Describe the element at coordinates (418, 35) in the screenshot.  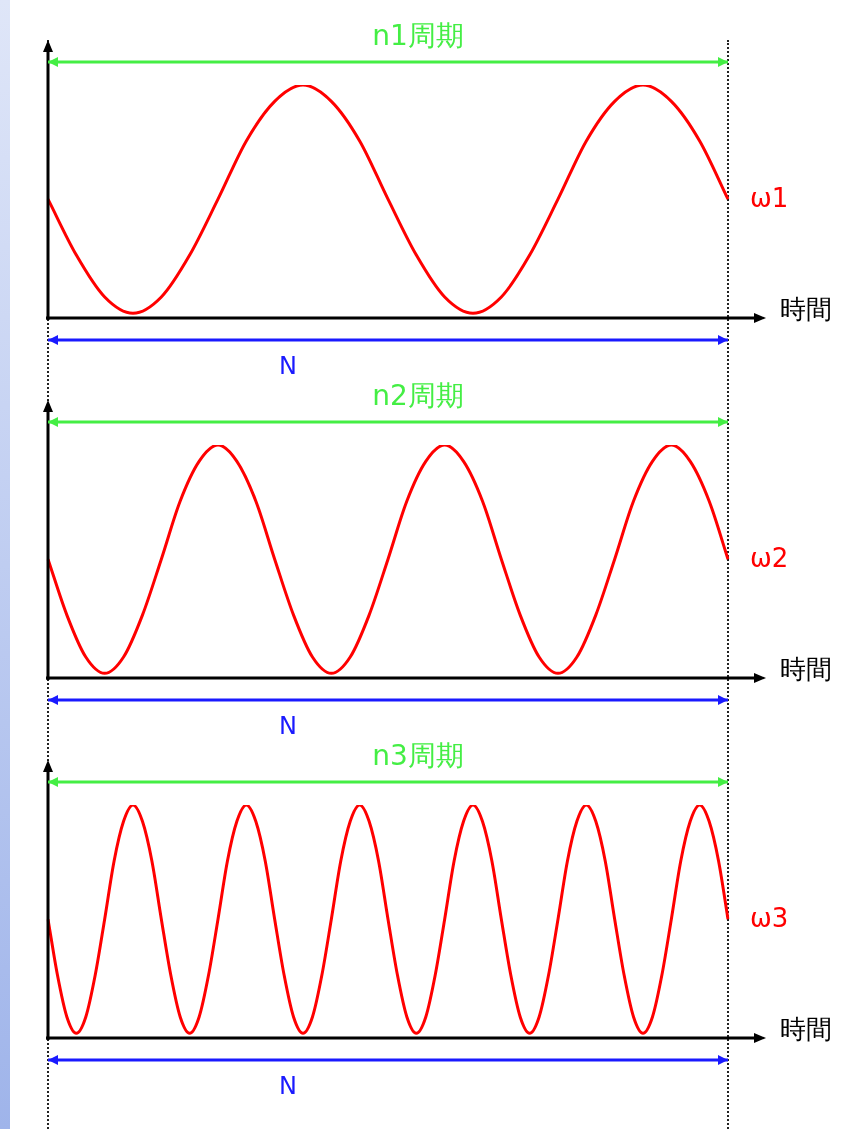
I see `chart-title: n1周期` at that location.